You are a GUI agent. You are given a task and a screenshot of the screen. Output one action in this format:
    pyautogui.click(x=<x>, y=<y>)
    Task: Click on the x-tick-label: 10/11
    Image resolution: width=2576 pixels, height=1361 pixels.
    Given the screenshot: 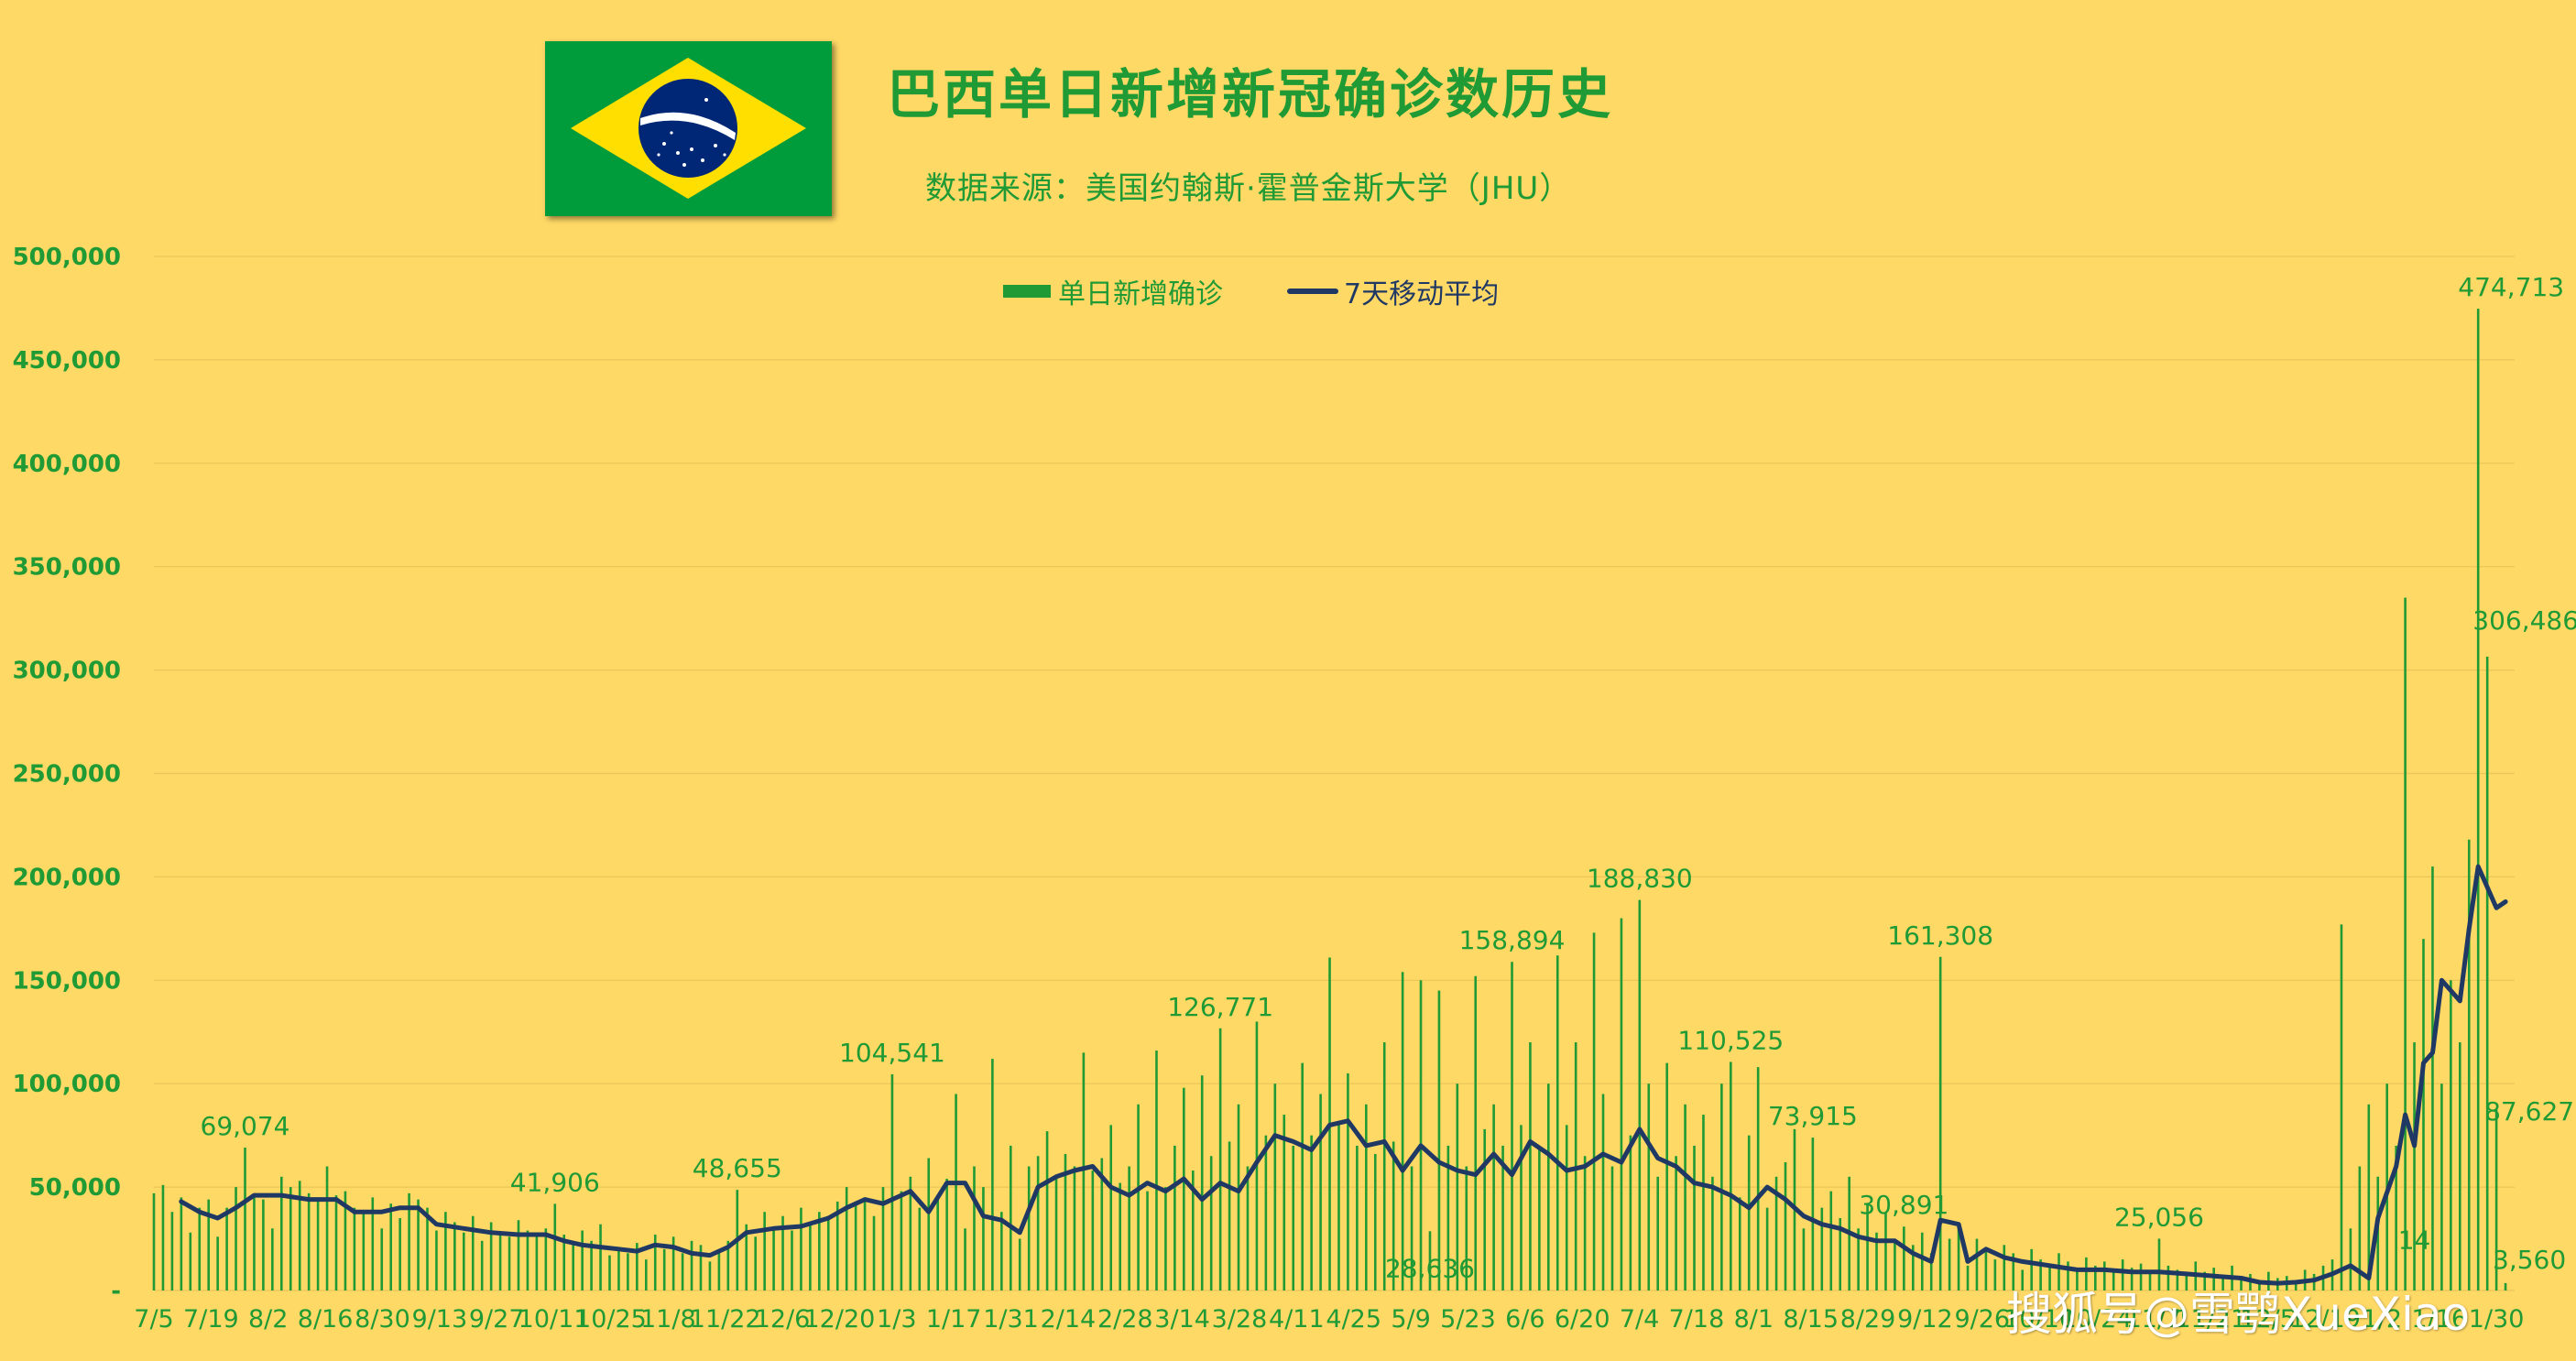 What is the action you would take?
    pyautogui.click(x=554, y=1319)
    